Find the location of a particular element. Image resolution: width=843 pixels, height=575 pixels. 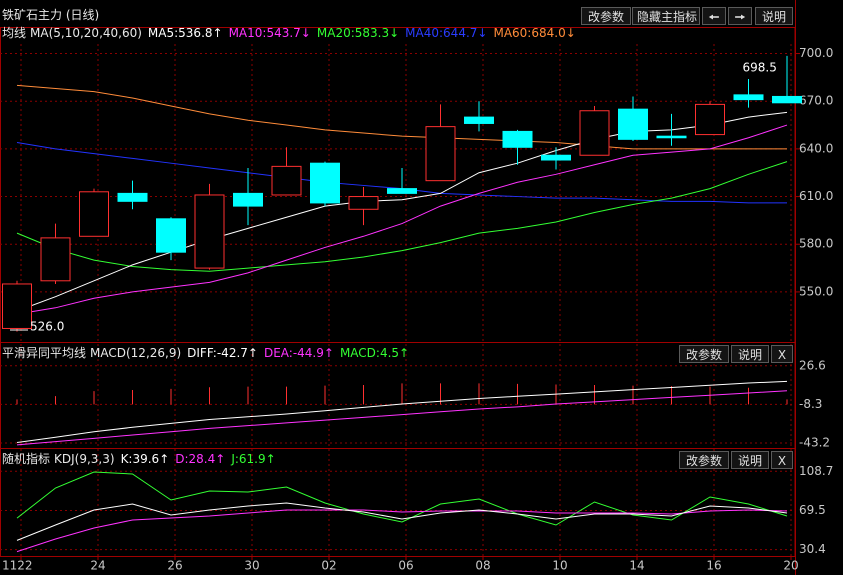

x-tick-label: 26 is located at coordinates (174, 566).